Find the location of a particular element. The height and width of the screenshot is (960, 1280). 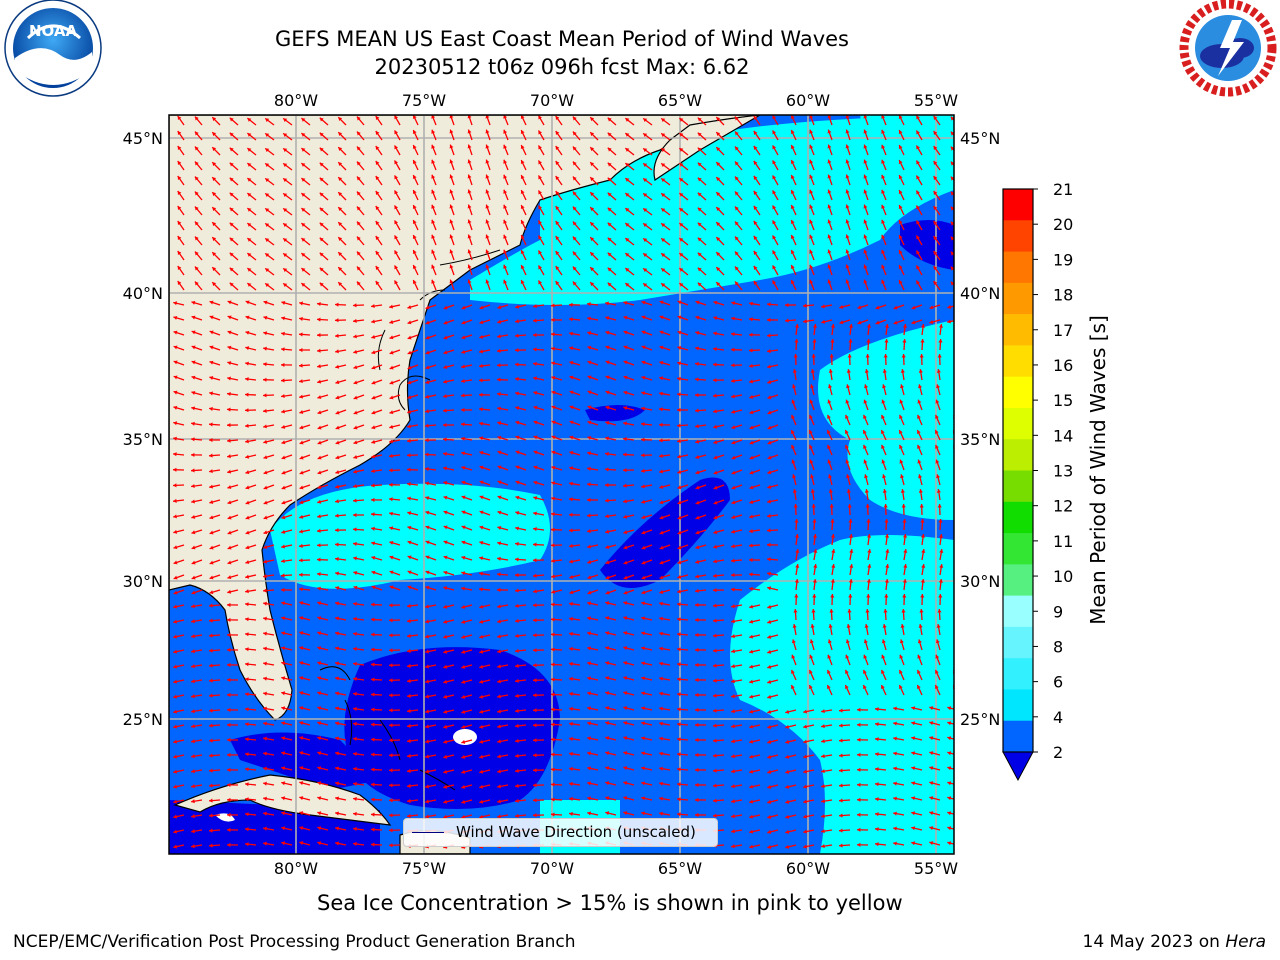

colorbar-tick-label: 2 is located at coordinates (1058, 752).